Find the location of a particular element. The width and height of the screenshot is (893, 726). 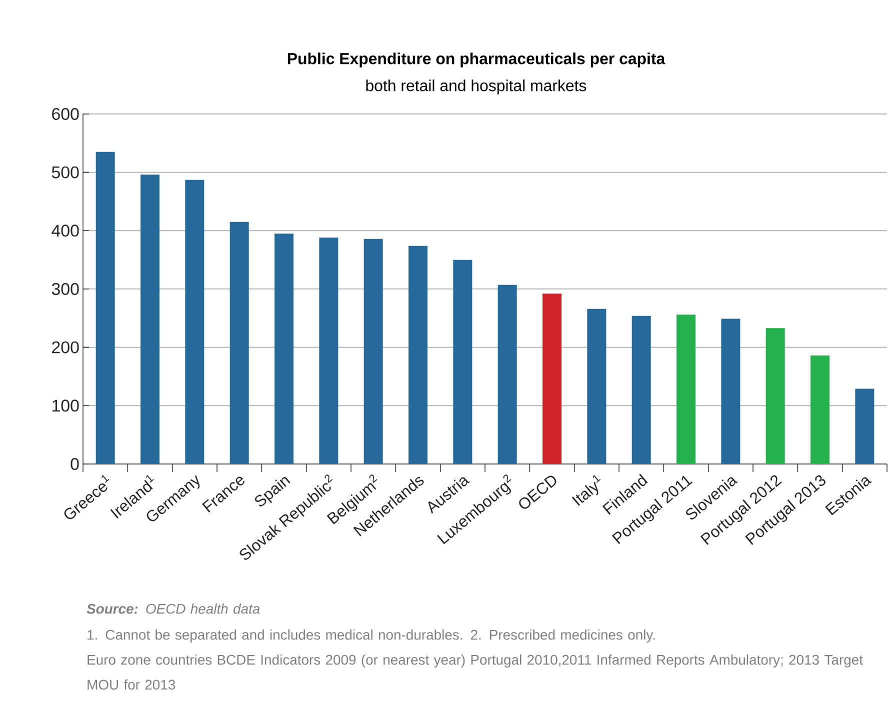

y-tick-label: 0 is located at coordinates (74, 464).